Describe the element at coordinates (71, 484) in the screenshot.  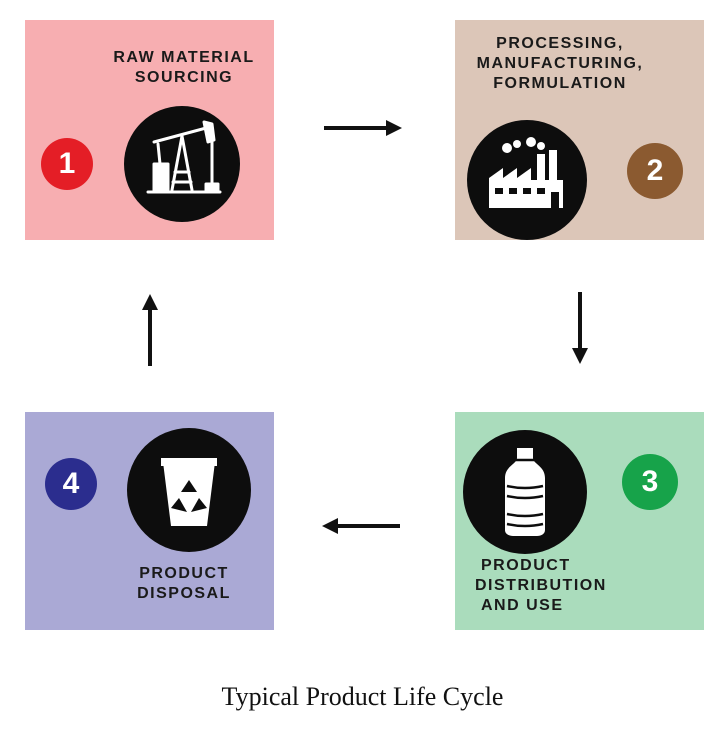
I see `stage-4-number-badge: 4` at that location.